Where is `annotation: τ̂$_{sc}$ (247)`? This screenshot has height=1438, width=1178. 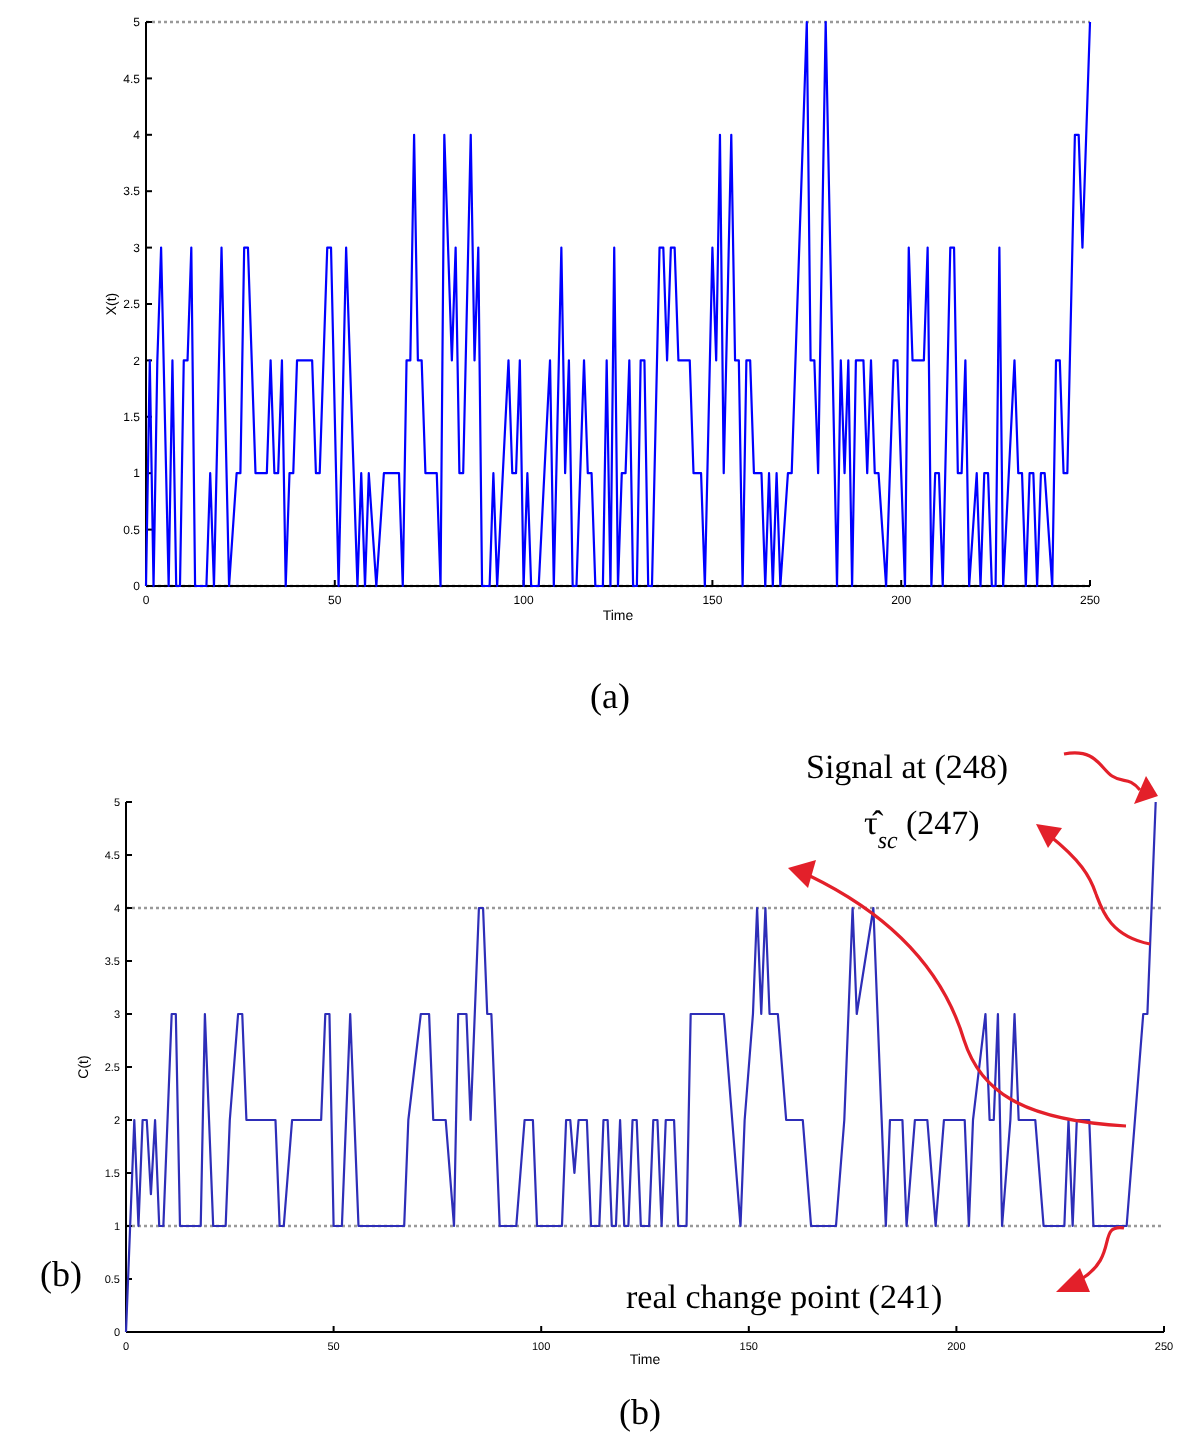
annotation: τ̂$_{sc}$ (247) is located at coordinates (922, 829).